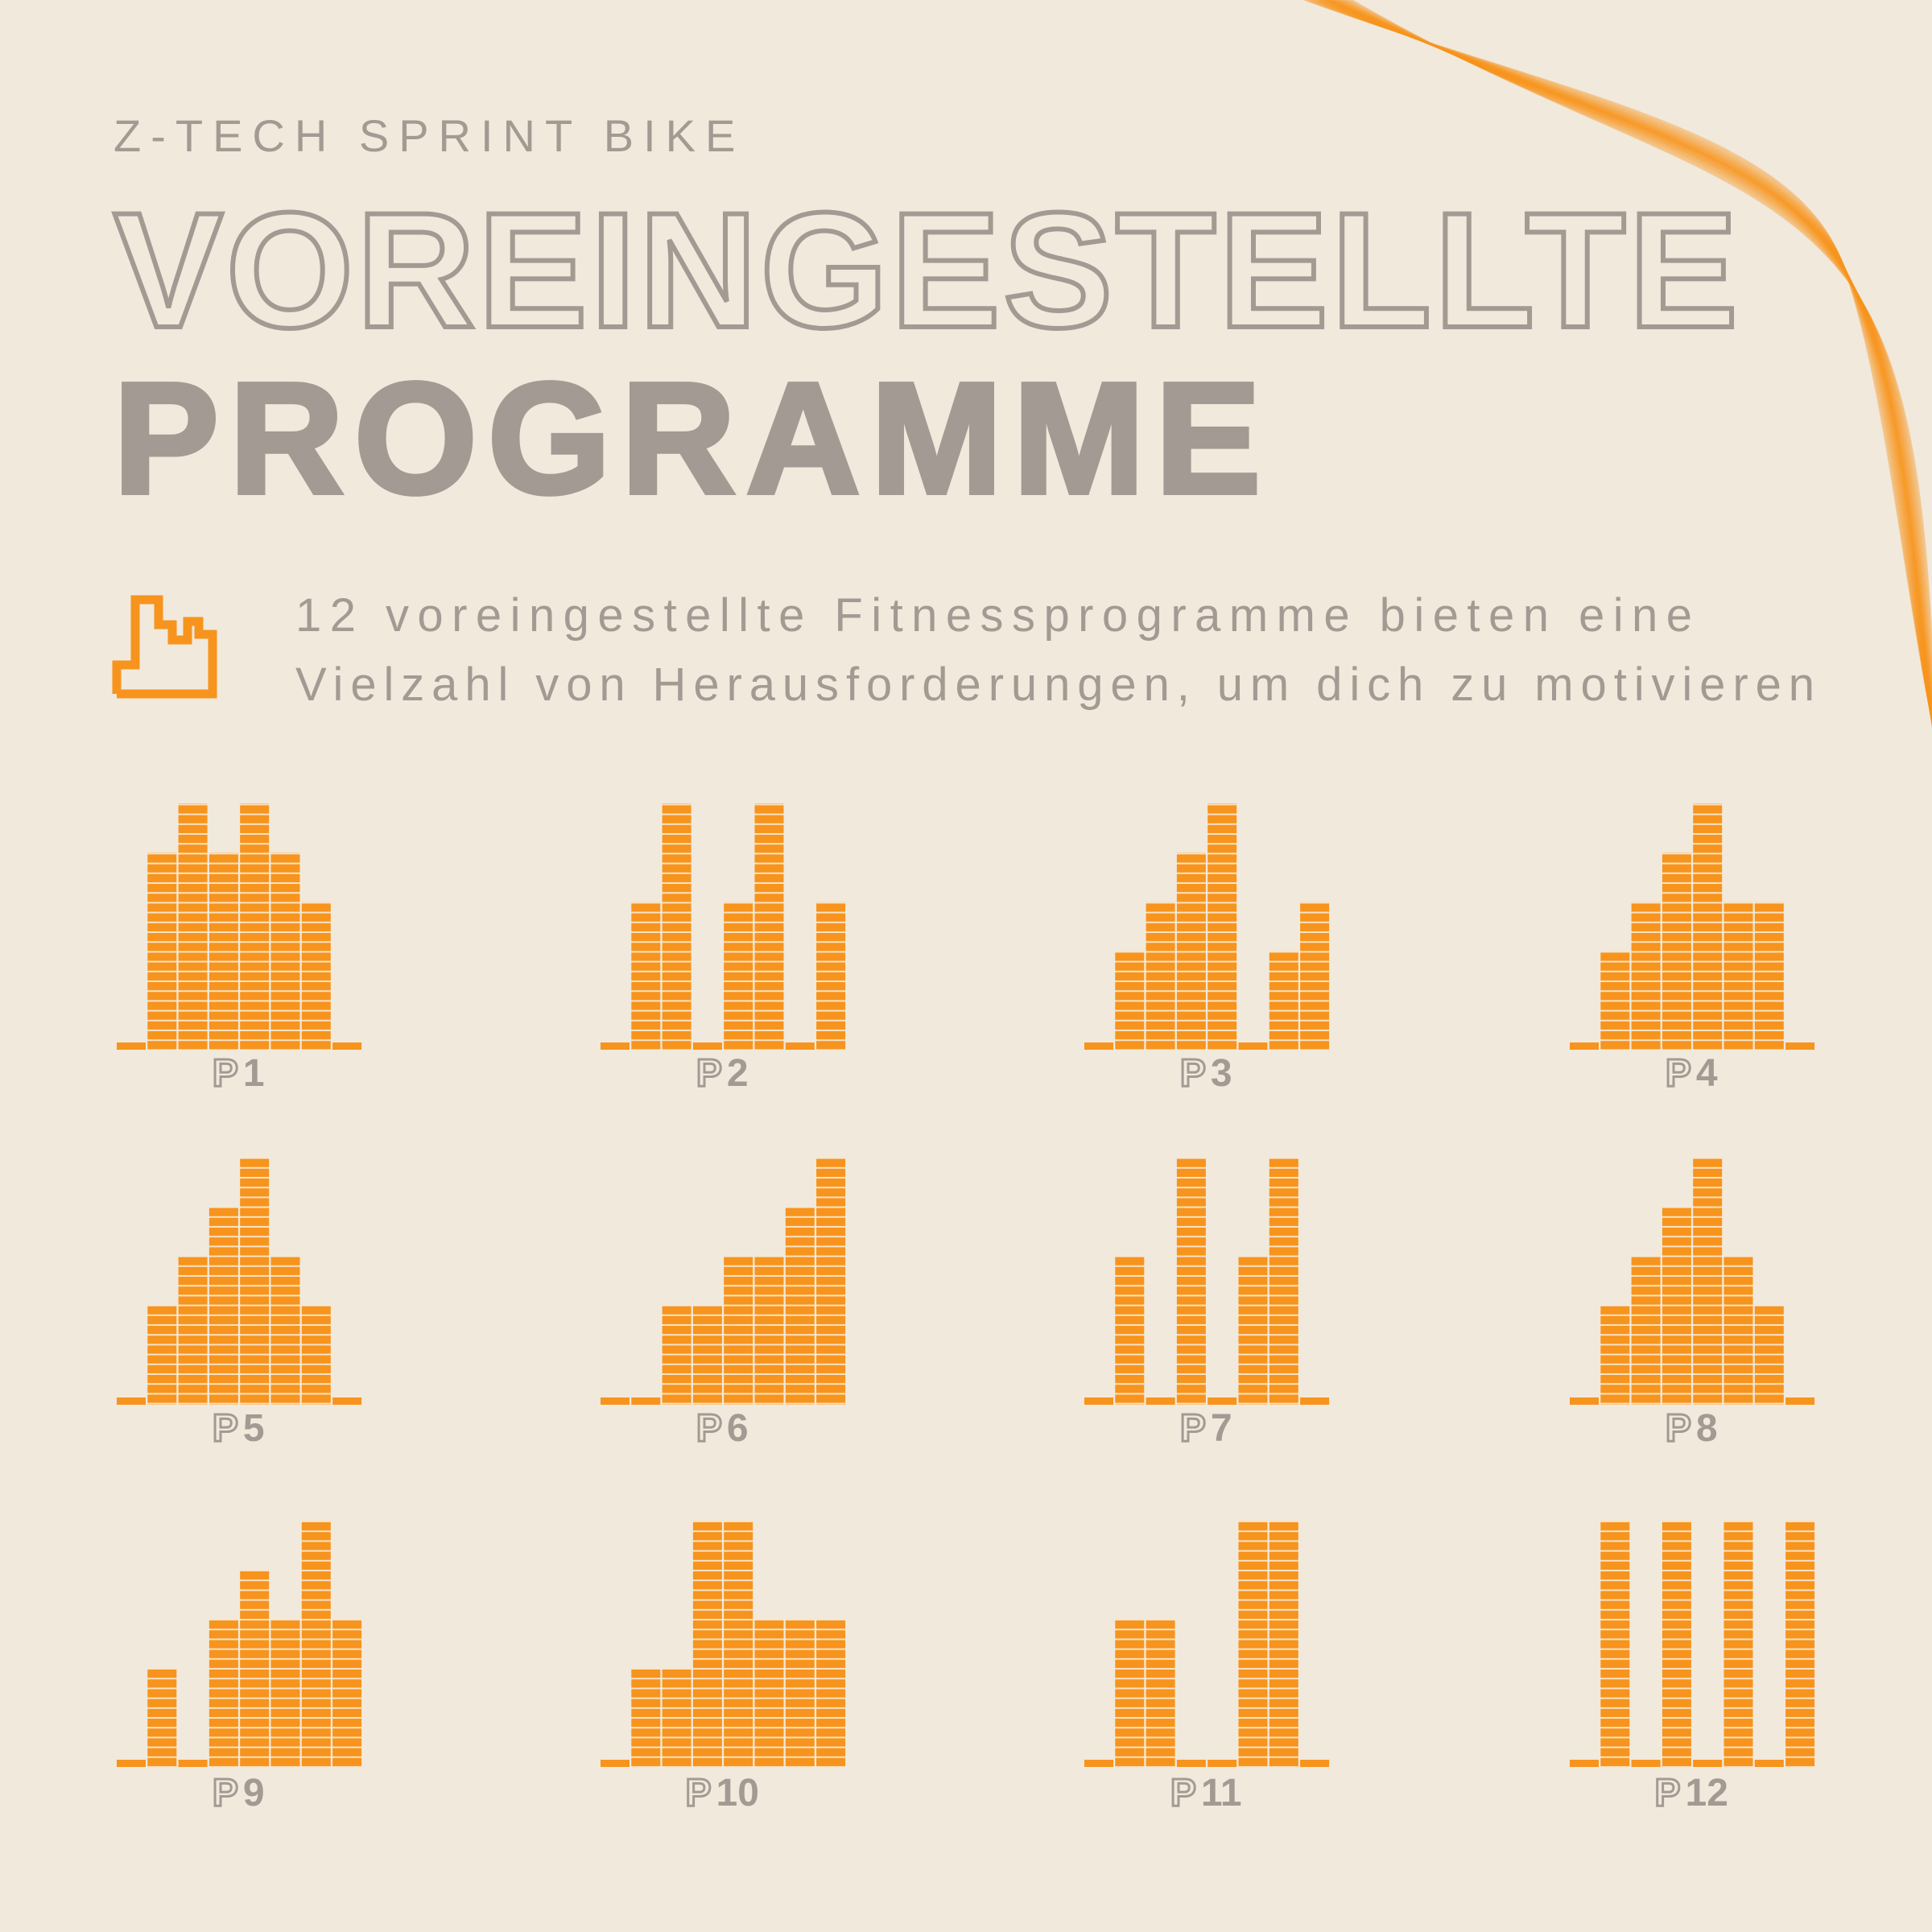 This screenshot has height=1932, width=1932. Describe the element at coordinates (254, 1428) in the screenshot. I see `program-number: 5` at that location.